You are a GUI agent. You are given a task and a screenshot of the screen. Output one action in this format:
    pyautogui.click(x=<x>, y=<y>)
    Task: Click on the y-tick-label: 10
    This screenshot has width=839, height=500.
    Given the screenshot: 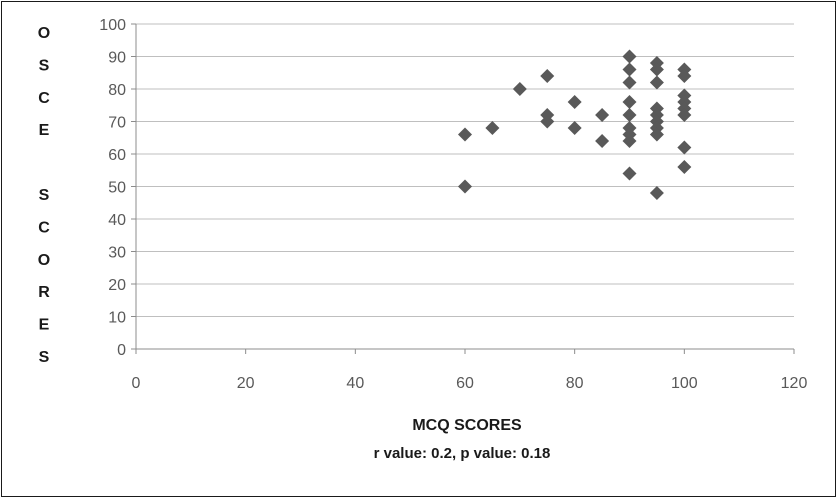 What is the action you would take?
    pyautogui.click(x=117, y=318)
    